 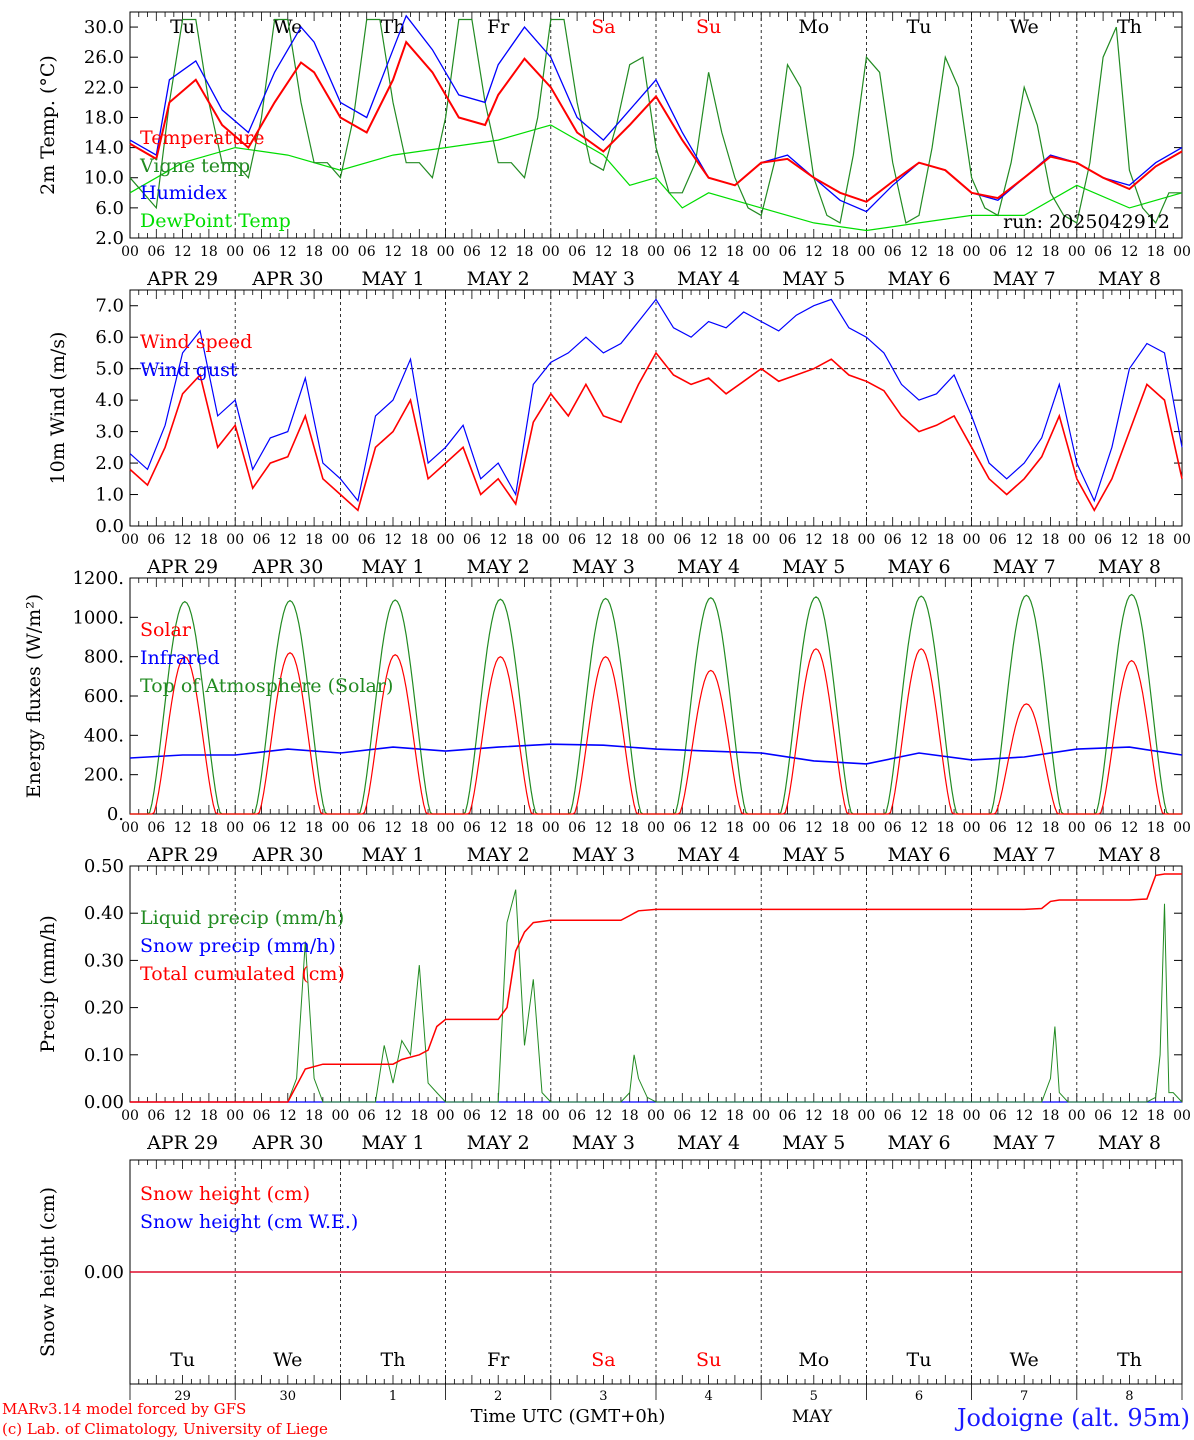 What do you see at coordinates (498, 1396) in the screenshot?
I see `bottom-day-number: 2` at bounding box center [498, 1396].